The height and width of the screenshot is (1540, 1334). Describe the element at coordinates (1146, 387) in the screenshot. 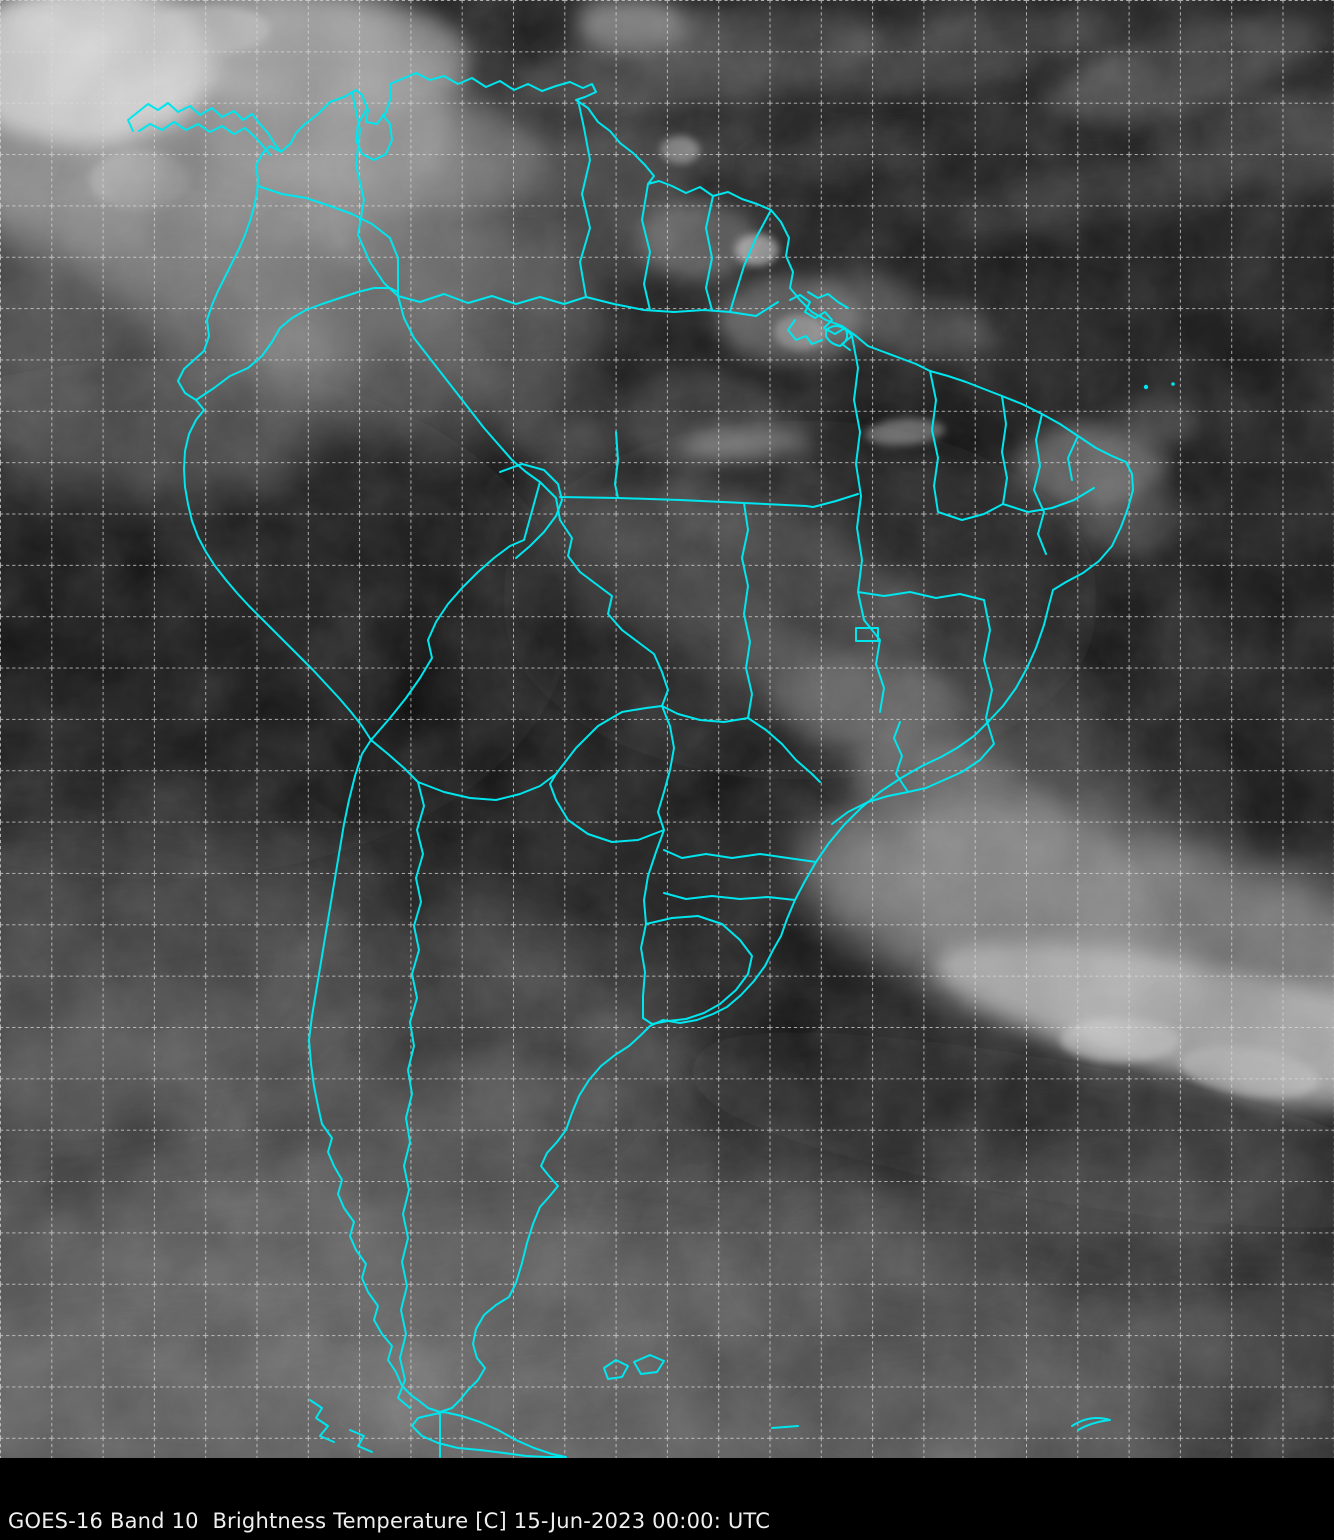

I see `island-dot-atol-das-rocas` at that location.